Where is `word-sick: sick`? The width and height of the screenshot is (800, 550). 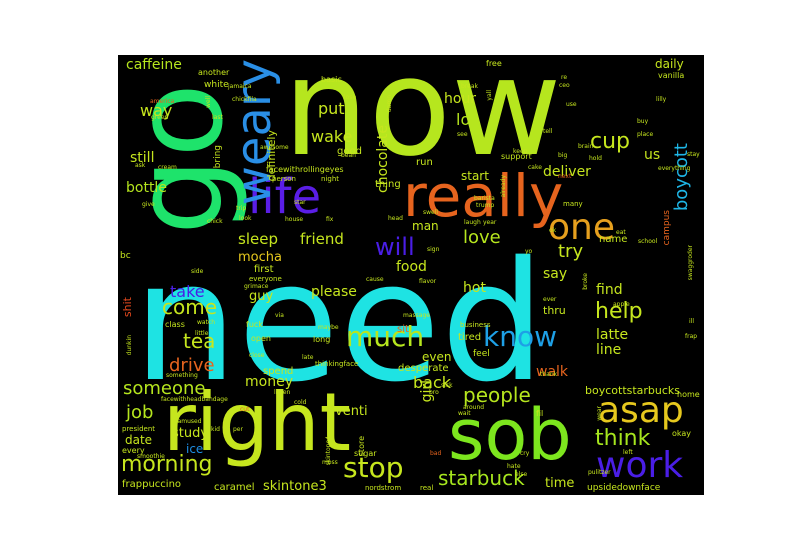 word-sick: sick is located at coordinates (447, 385).